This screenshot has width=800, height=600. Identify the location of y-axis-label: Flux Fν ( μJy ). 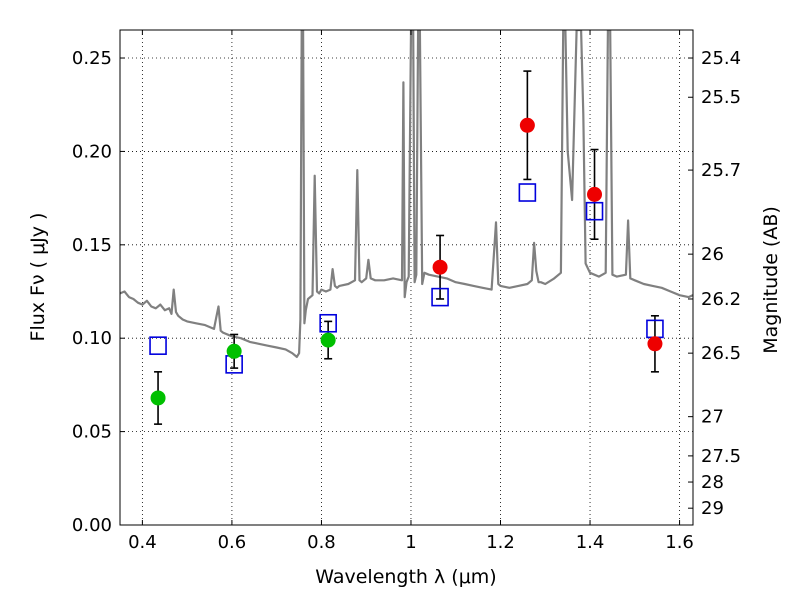
(38, 277).